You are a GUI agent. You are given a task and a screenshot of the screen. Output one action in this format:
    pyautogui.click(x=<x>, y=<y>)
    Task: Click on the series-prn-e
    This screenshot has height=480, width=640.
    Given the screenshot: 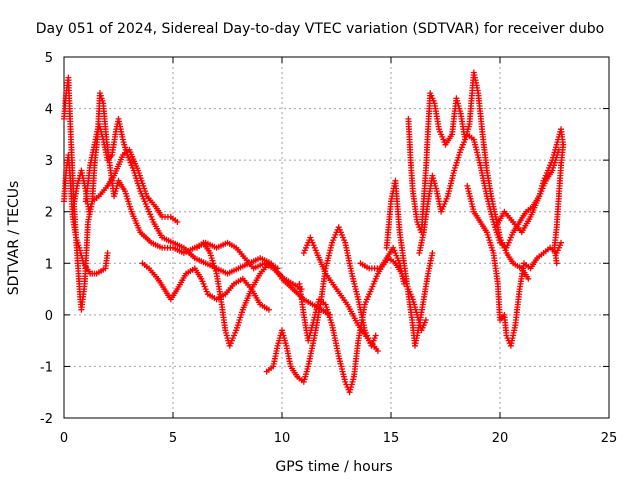 What is the action you would take?
    pyautogui.click(x=205, y=286)
    